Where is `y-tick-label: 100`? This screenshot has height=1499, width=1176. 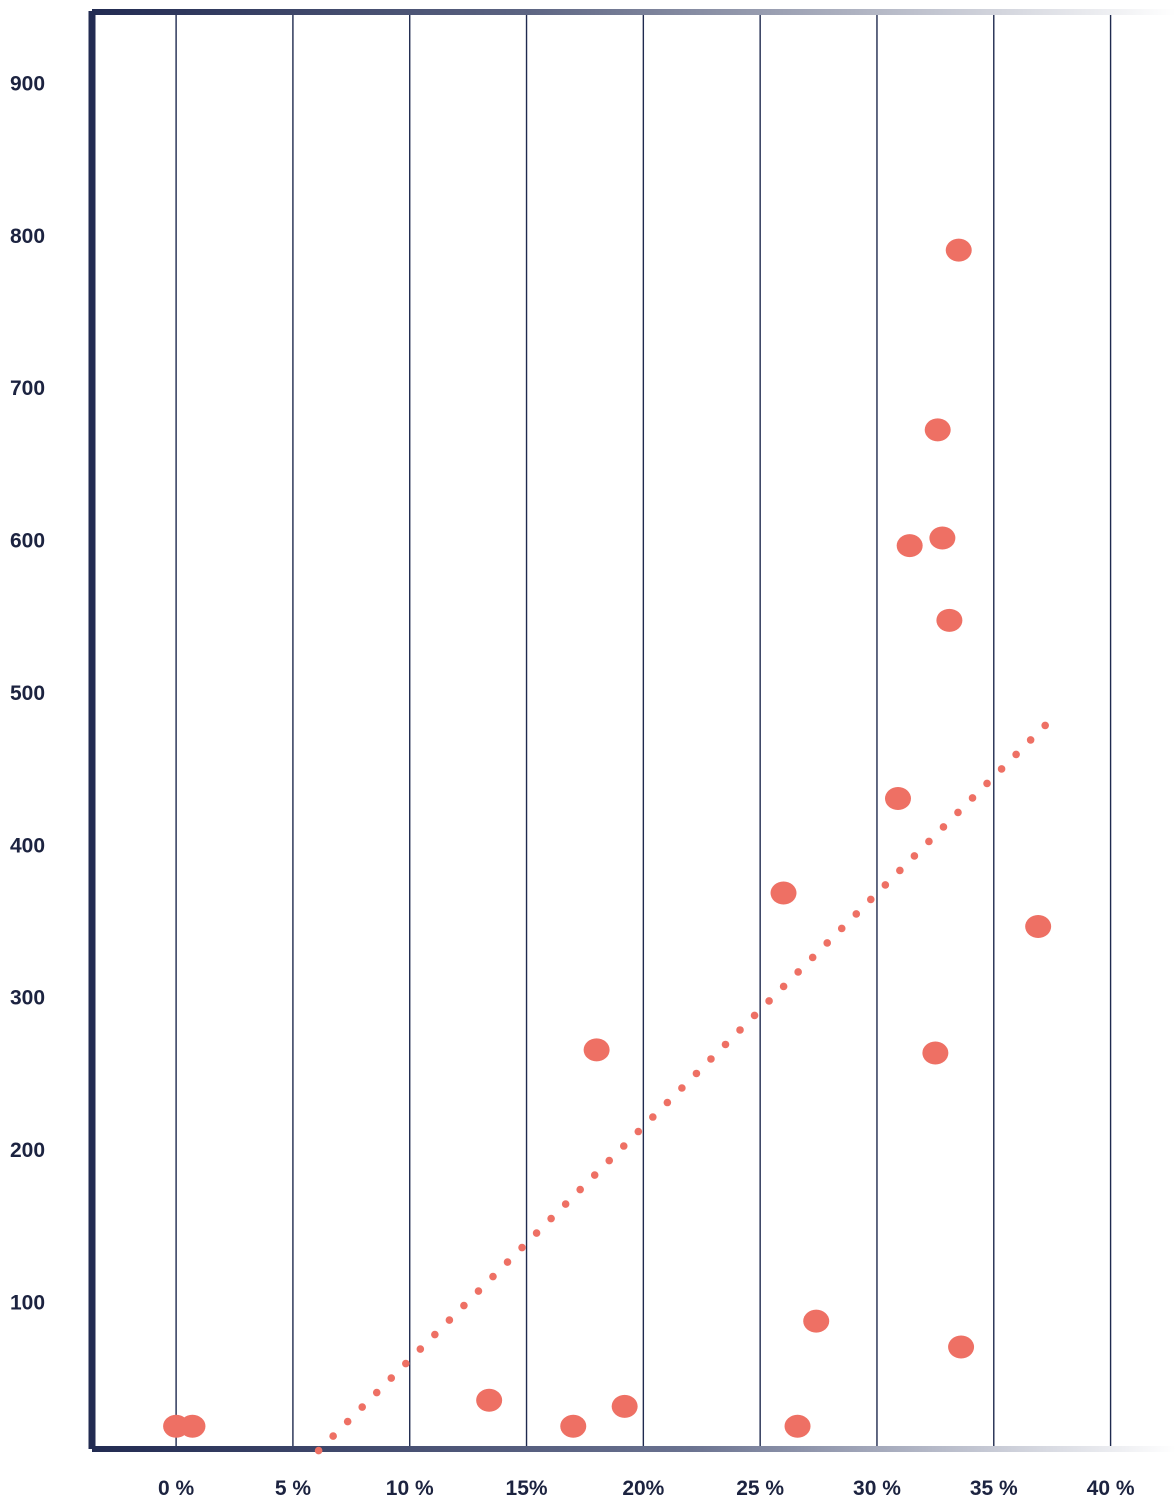 y-tick-label: 100 is located at coordinates (27, 1302).